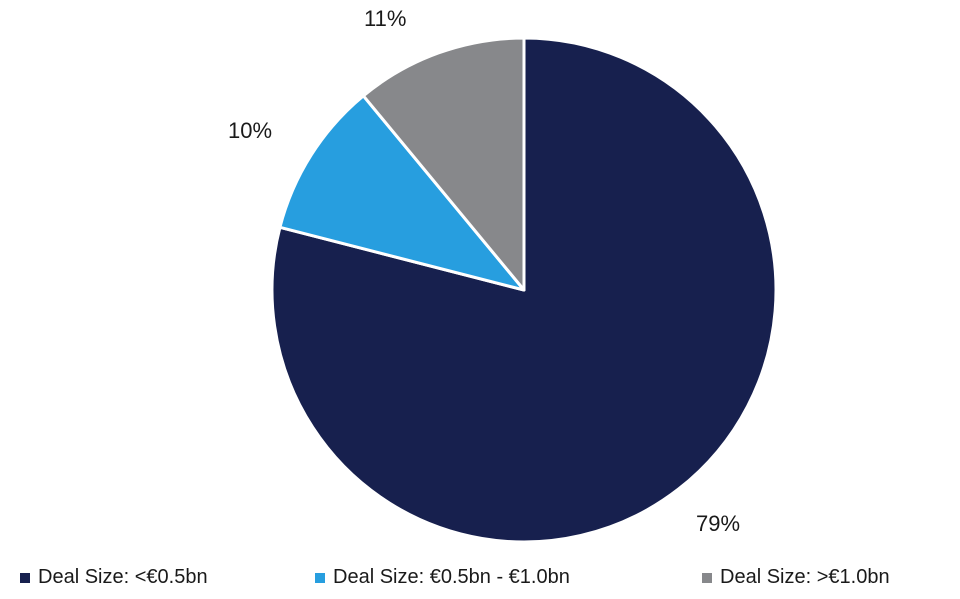 The width and height of the screenshot is (960, 599). What do you see at coordinates (385, 18) in the screenshot?
I see `slice-label-large-deals: 11%` at bounding box center [385, 18].